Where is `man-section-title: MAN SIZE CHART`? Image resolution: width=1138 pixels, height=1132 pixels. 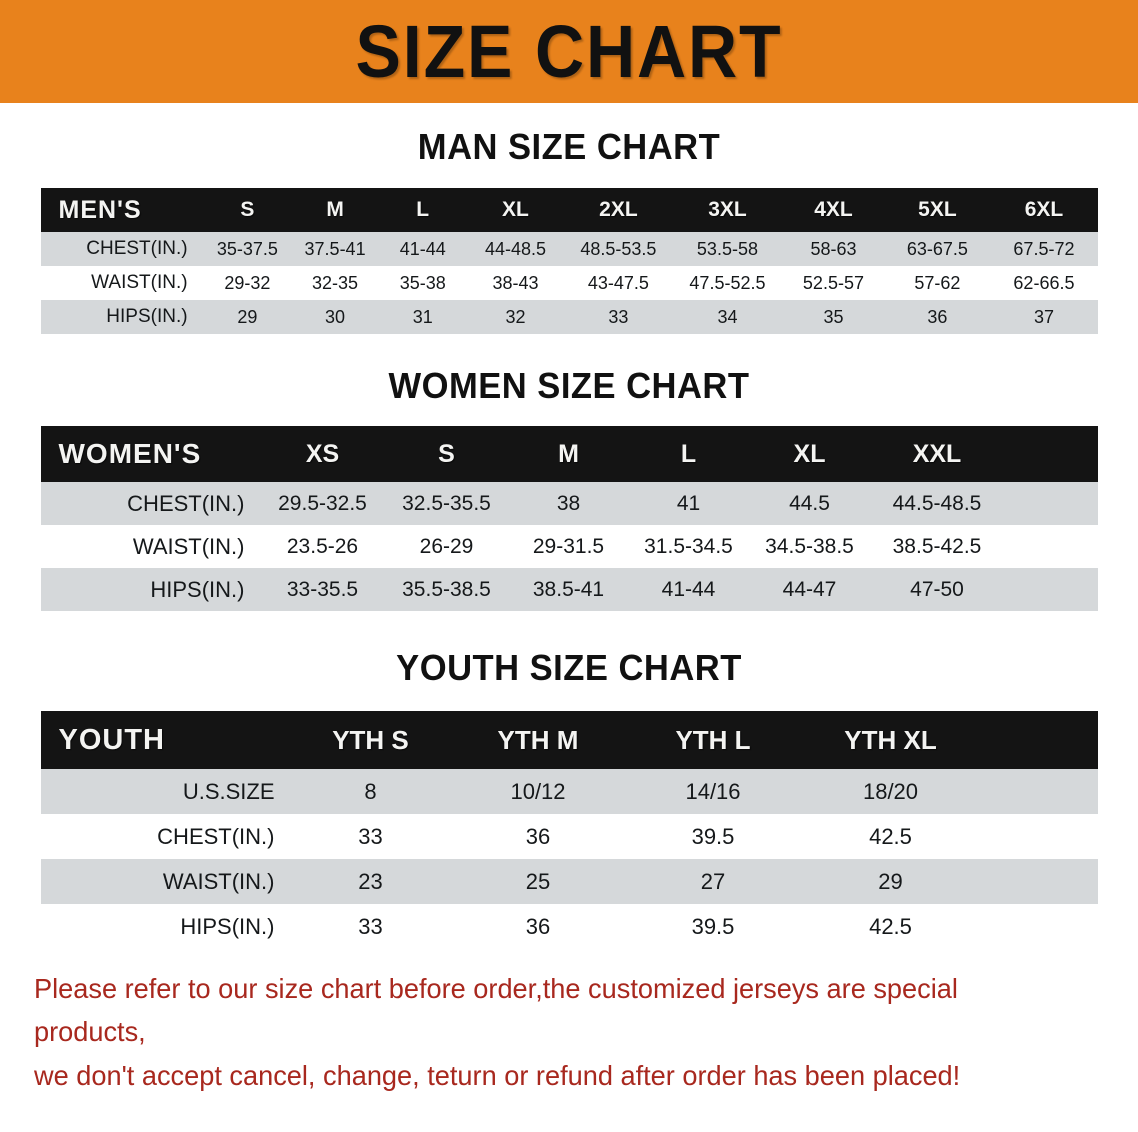
man-section-title: MAN SIZE CHART is located at coordinates (569, 146).